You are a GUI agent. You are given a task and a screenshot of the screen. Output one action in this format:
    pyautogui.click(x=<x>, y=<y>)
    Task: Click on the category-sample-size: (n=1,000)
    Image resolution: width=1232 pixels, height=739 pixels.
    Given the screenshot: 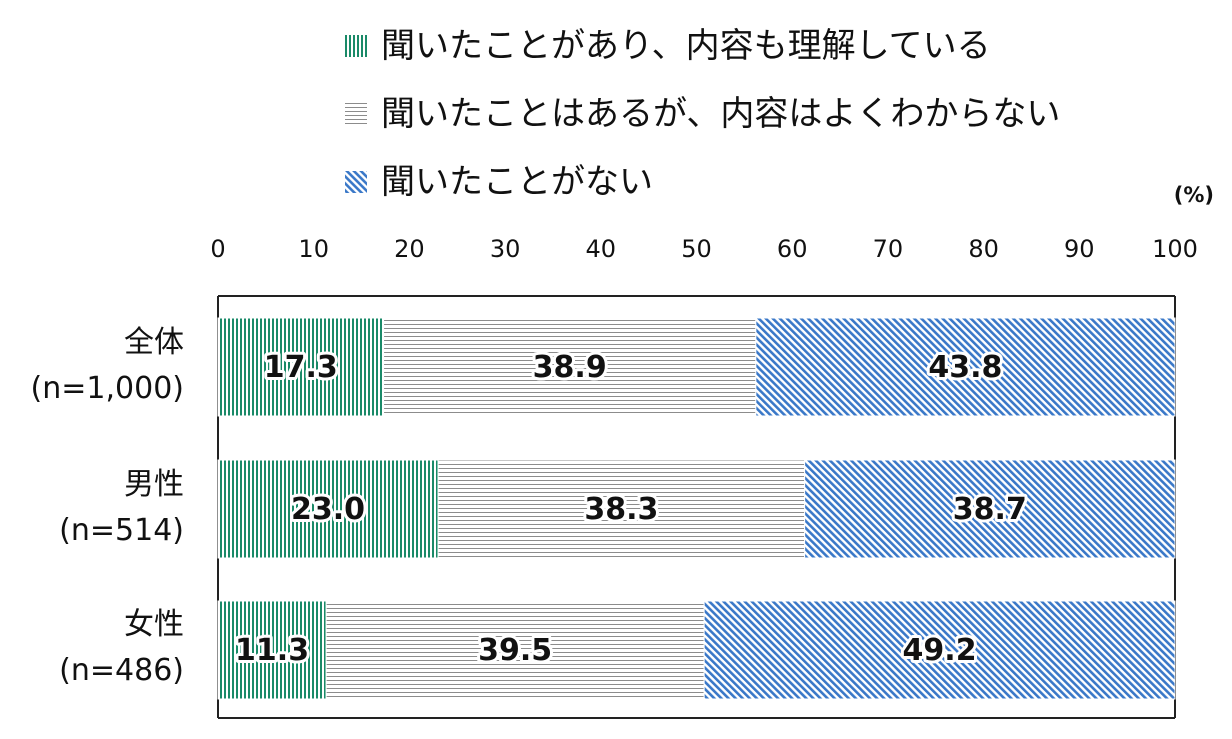 What is the action you would take?
    pyautogui.click(x=107, y=388)
    